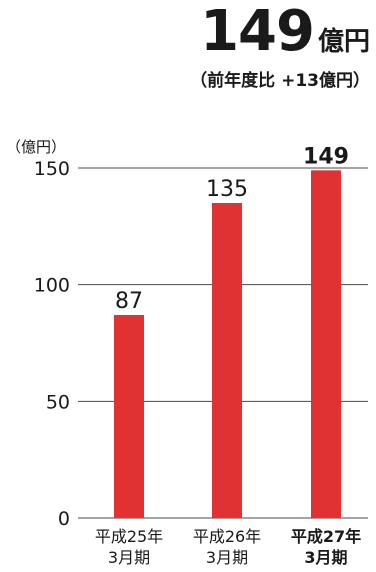 The width and height of the screenshot is (376, 572). What do you see at coordinates (64, 519) in the screenshot?
I see `y-tick-label: 0` at bounding box center [64, 519].